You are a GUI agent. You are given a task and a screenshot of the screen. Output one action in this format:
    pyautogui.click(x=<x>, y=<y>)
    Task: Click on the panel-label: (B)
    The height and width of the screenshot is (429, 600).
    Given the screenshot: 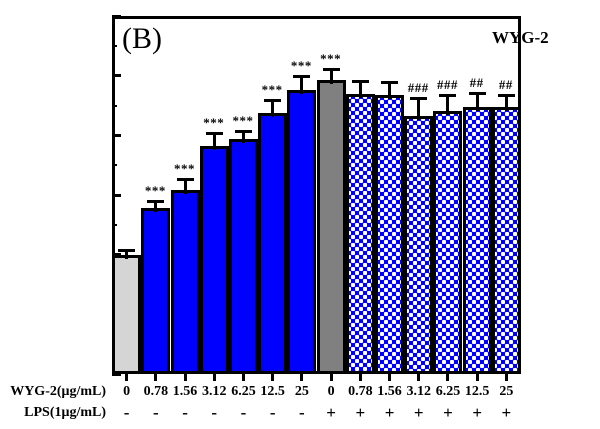 What is the action you would take?
    pyautogui.click(x=142, y=38)
    